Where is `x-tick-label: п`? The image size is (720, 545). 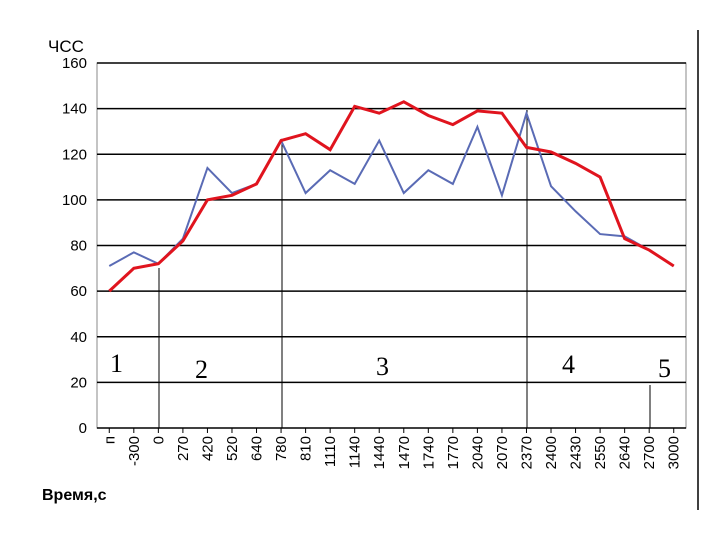
x-tick-label: п is located at coordinates (109, 440).